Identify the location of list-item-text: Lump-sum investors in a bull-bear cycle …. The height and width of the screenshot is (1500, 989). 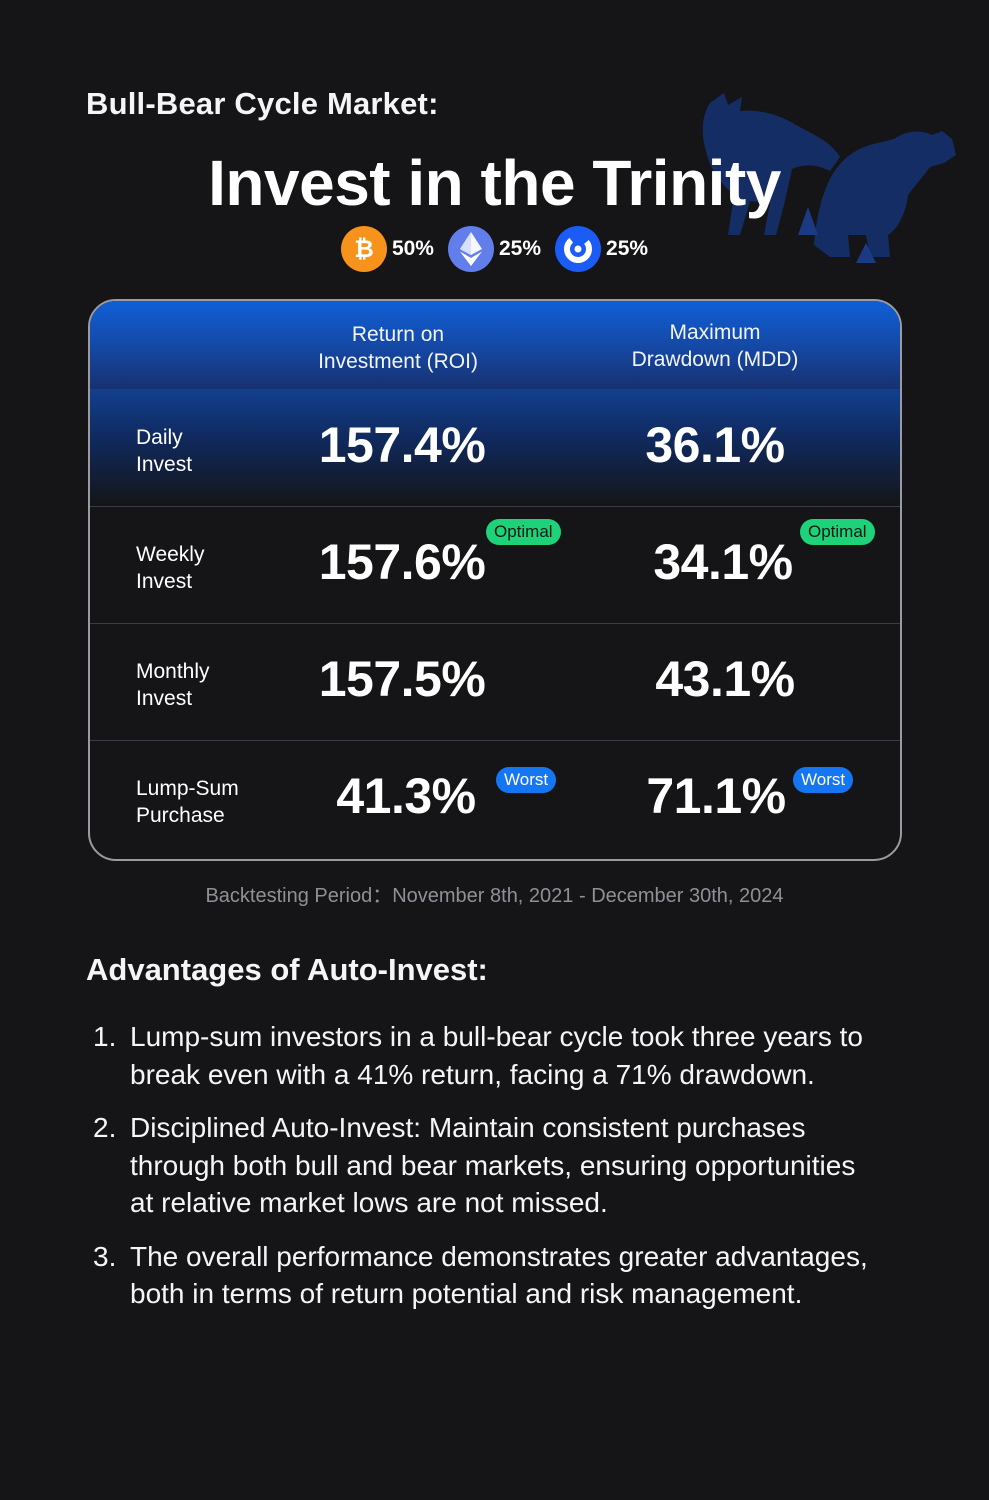
(496, 1055).